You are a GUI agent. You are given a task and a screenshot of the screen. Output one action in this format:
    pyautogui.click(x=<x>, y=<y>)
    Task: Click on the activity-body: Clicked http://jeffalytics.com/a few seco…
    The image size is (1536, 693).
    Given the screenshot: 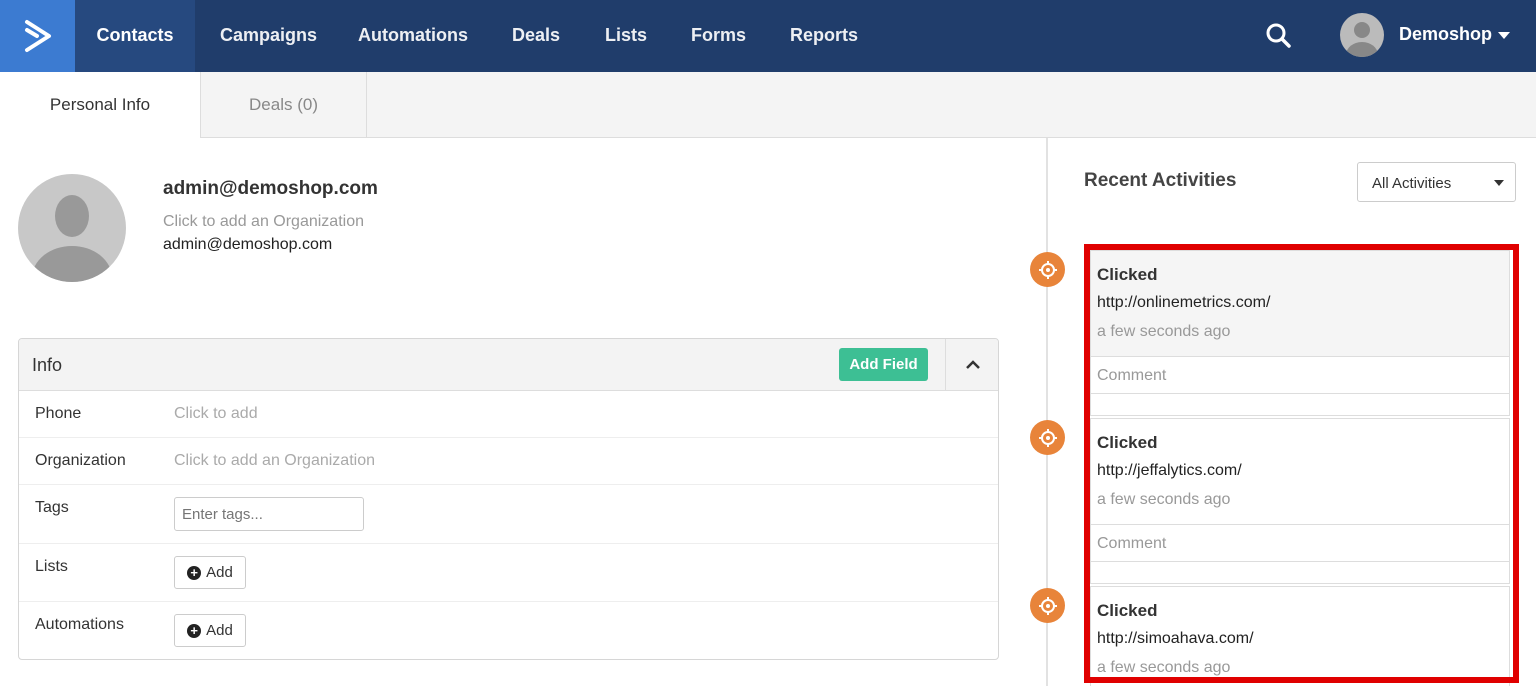 What is the action you would take?
    pyautogui.click(x=1300, y=472)
    